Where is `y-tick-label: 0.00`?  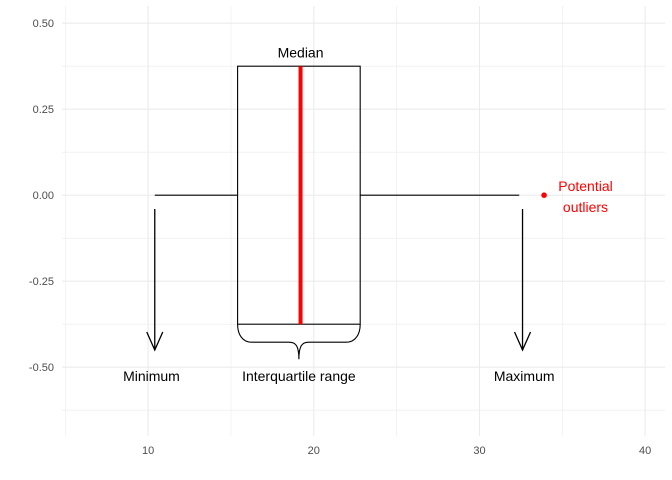 y-tick-label: 0.00 is located at coordinates (43, 196).